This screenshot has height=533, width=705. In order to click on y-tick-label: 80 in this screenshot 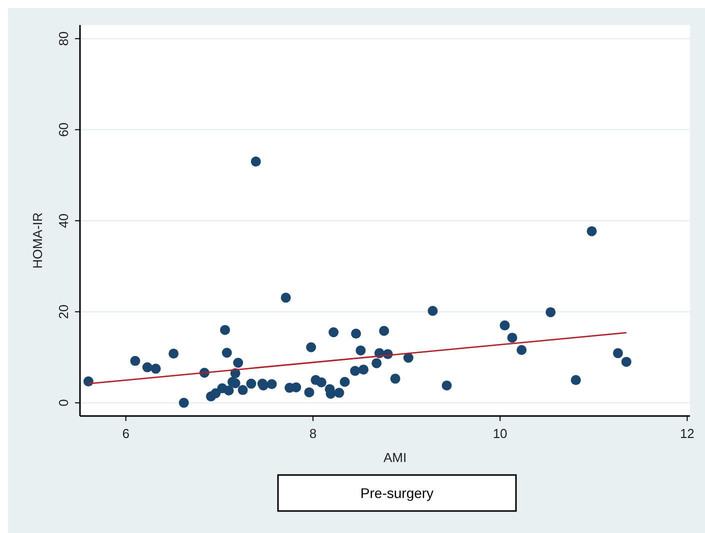, I will do `click(63, 38)`.